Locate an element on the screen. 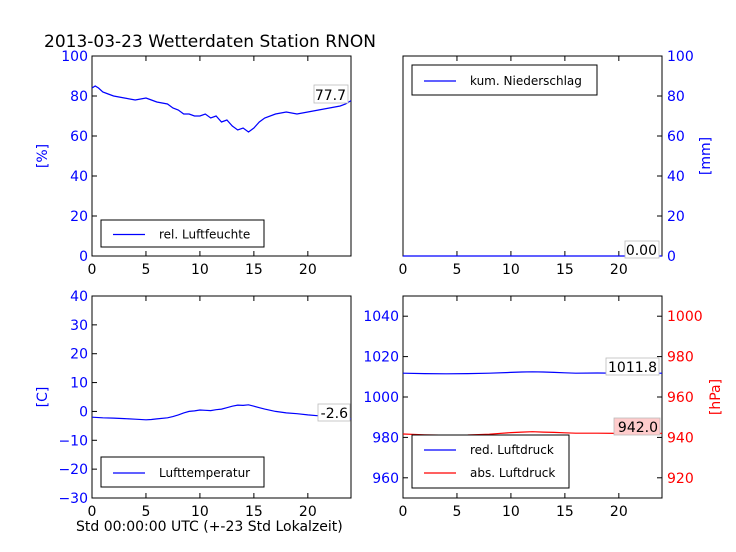 This screenshot has height=552, width=736. value-callout-box-humidity is located at coordinates (331, 94).